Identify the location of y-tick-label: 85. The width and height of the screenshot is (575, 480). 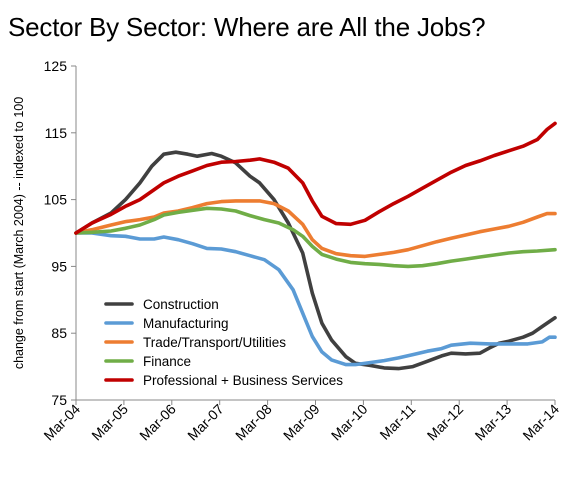
(59, 333).